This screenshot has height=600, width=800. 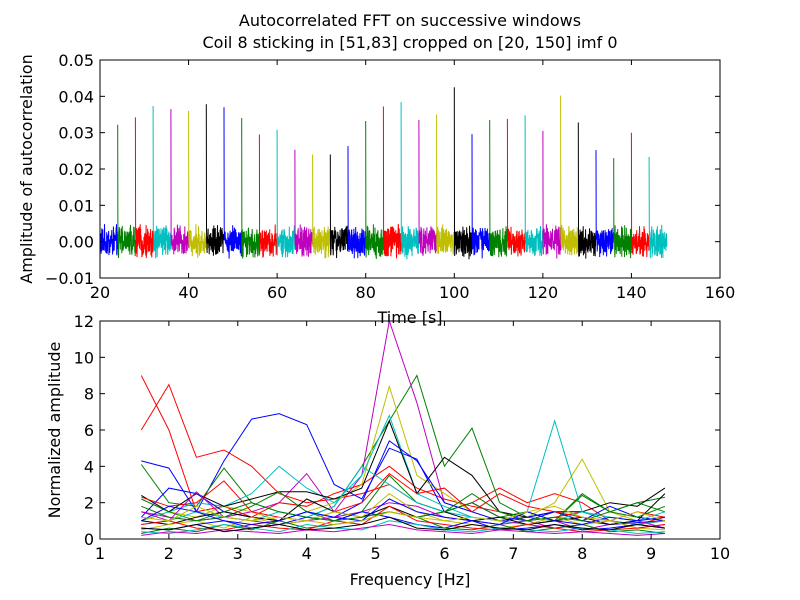 What do you see at coordinates (277, 292) in the screenshot?
I see `time-x-tick-label: 60` at bounding box center [277, 292].